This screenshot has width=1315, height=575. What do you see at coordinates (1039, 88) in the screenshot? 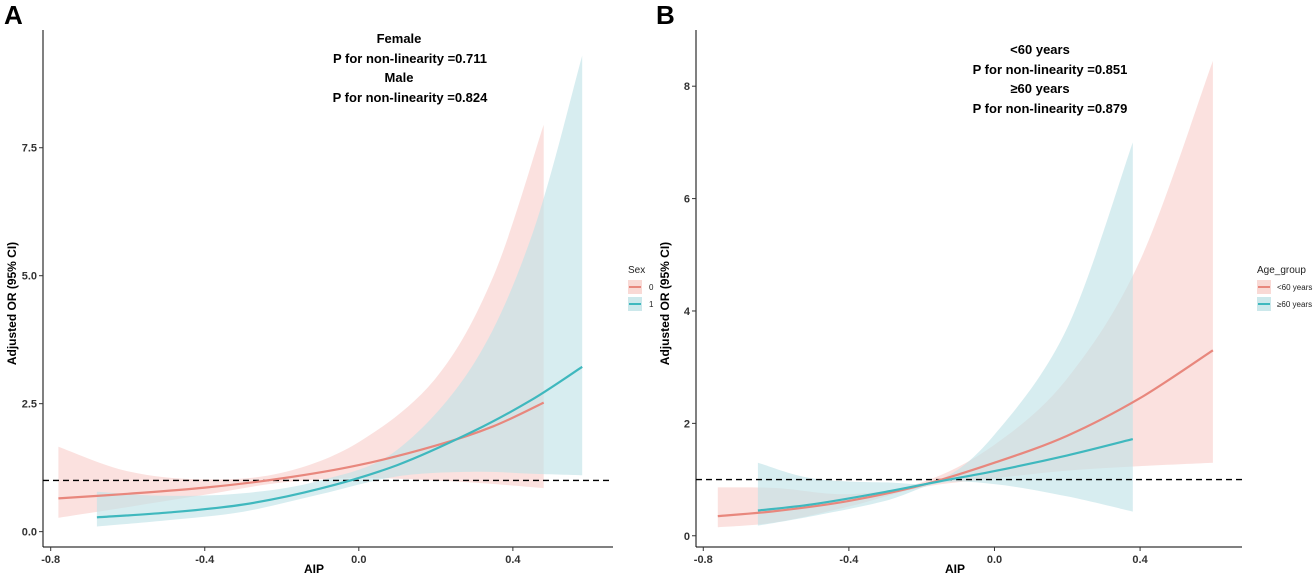
I see `panel-b-annotation-over-60: ≥60 years` at bounding box center [1039, 88].